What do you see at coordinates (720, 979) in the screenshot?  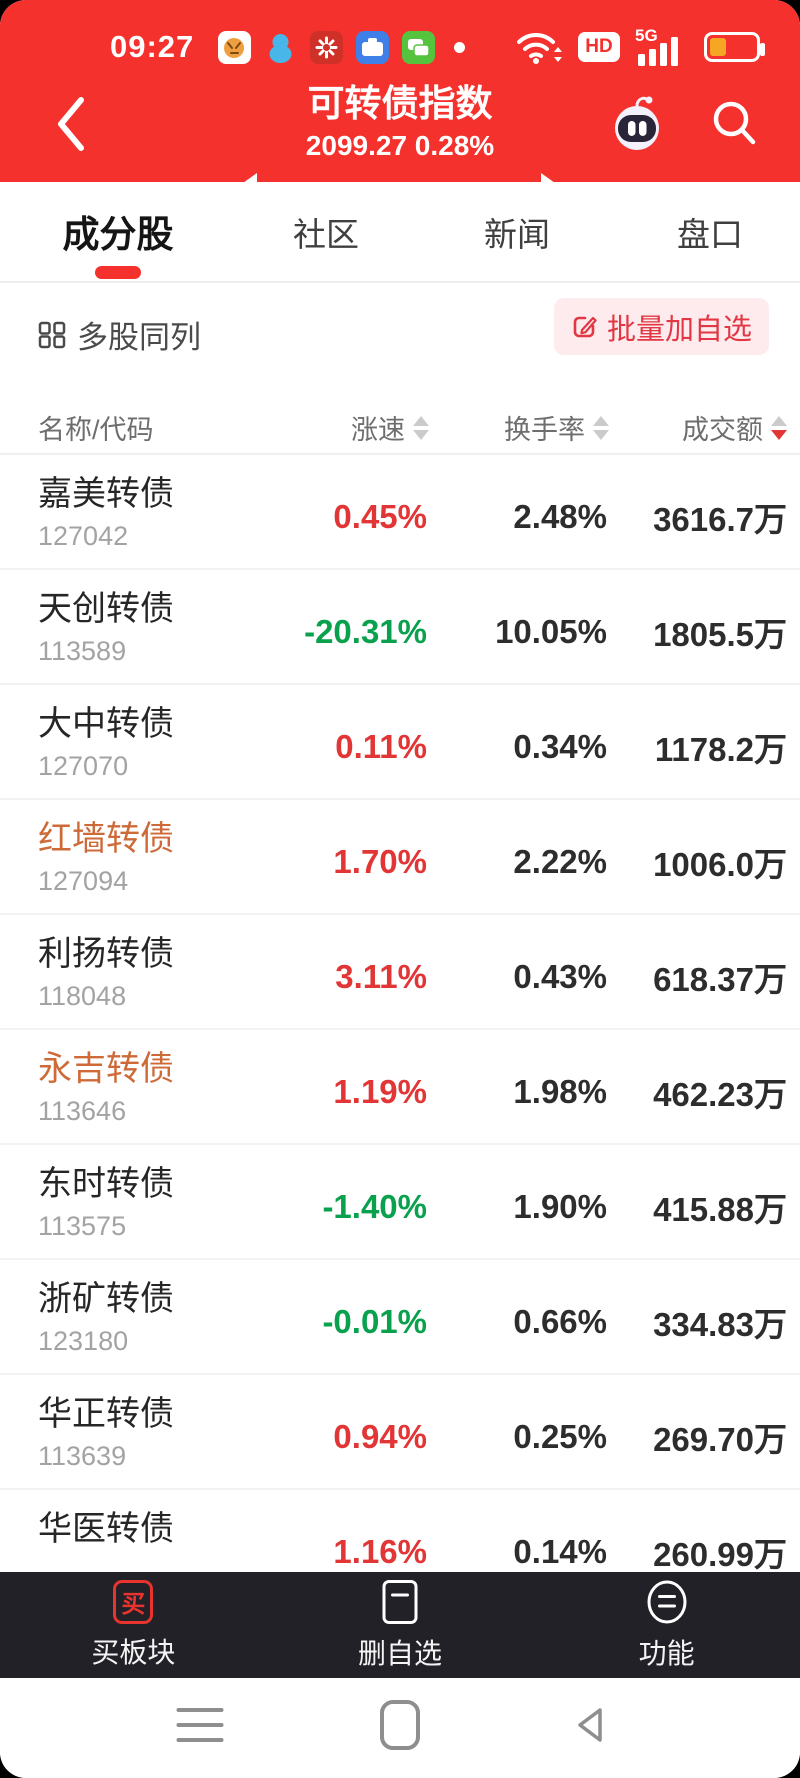 I see `stock-amount: 618.37万` at bounding box center [720, 979].